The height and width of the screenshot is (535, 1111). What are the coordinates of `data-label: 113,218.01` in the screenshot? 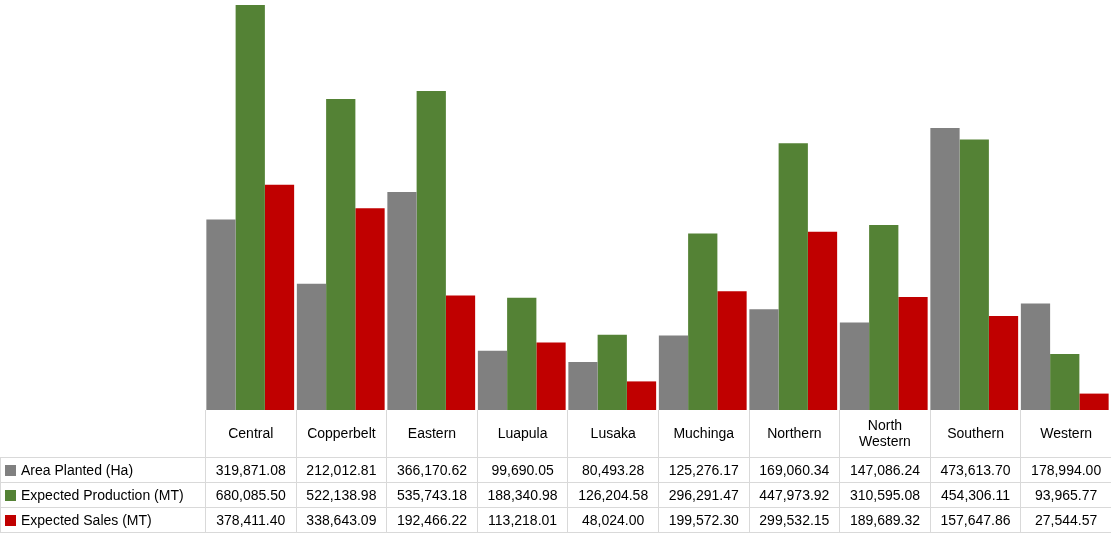 It's located at (522, 519).